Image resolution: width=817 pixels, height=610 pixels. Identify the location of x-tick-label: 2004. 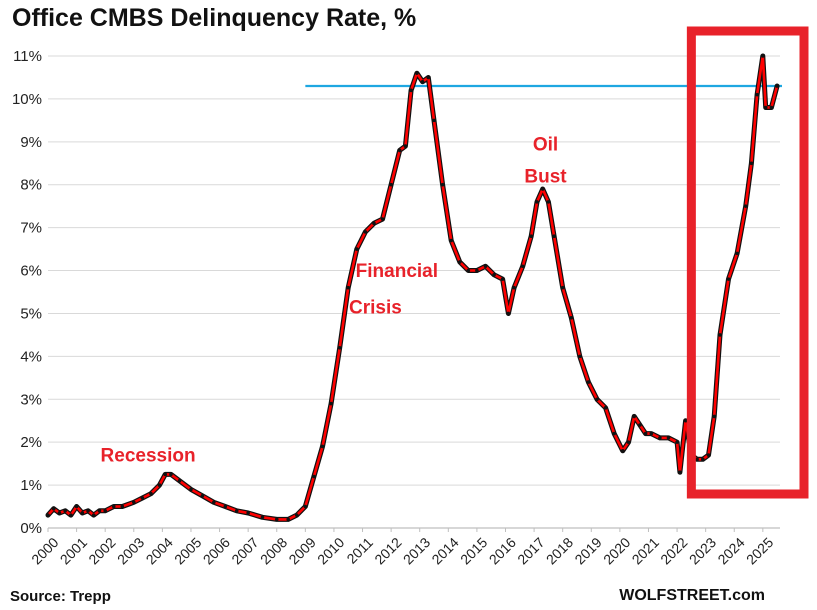
(159, 550).